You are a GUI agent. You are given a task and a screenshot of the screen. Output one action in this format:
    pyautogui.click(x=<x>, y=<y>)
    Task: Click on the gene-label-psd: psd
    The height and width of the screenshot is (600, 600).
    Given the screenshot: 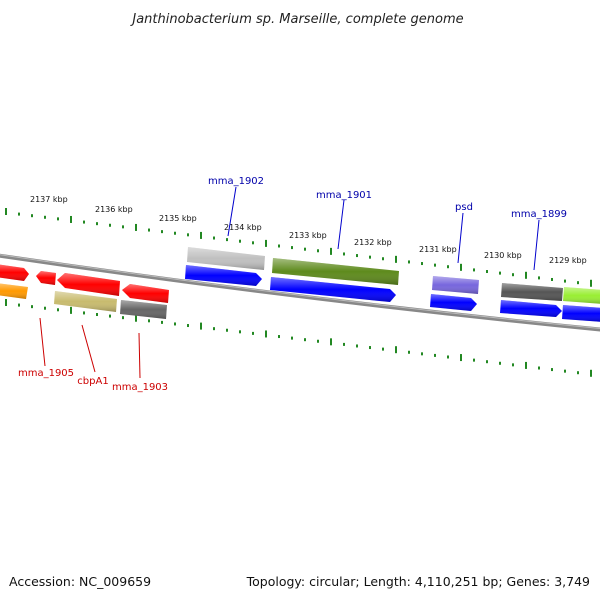 What is the action you would take?
    pyautogui.click(x=464, y=207)
    